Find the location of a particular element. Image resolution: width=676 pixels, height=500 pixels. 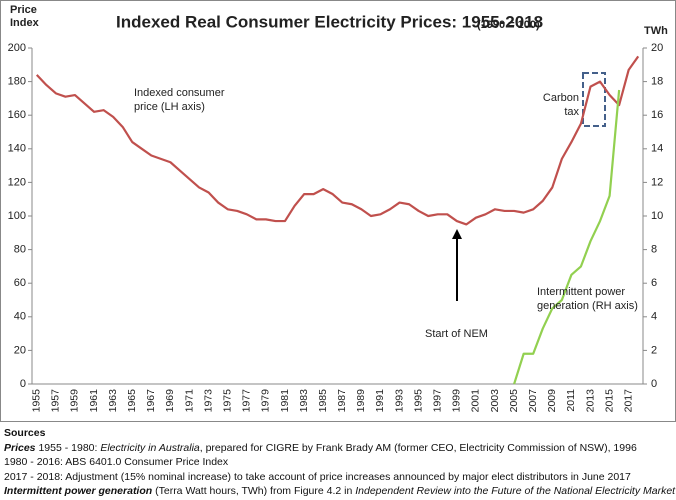

y2-tick-label: 12 is located at coordinates (657, 182).